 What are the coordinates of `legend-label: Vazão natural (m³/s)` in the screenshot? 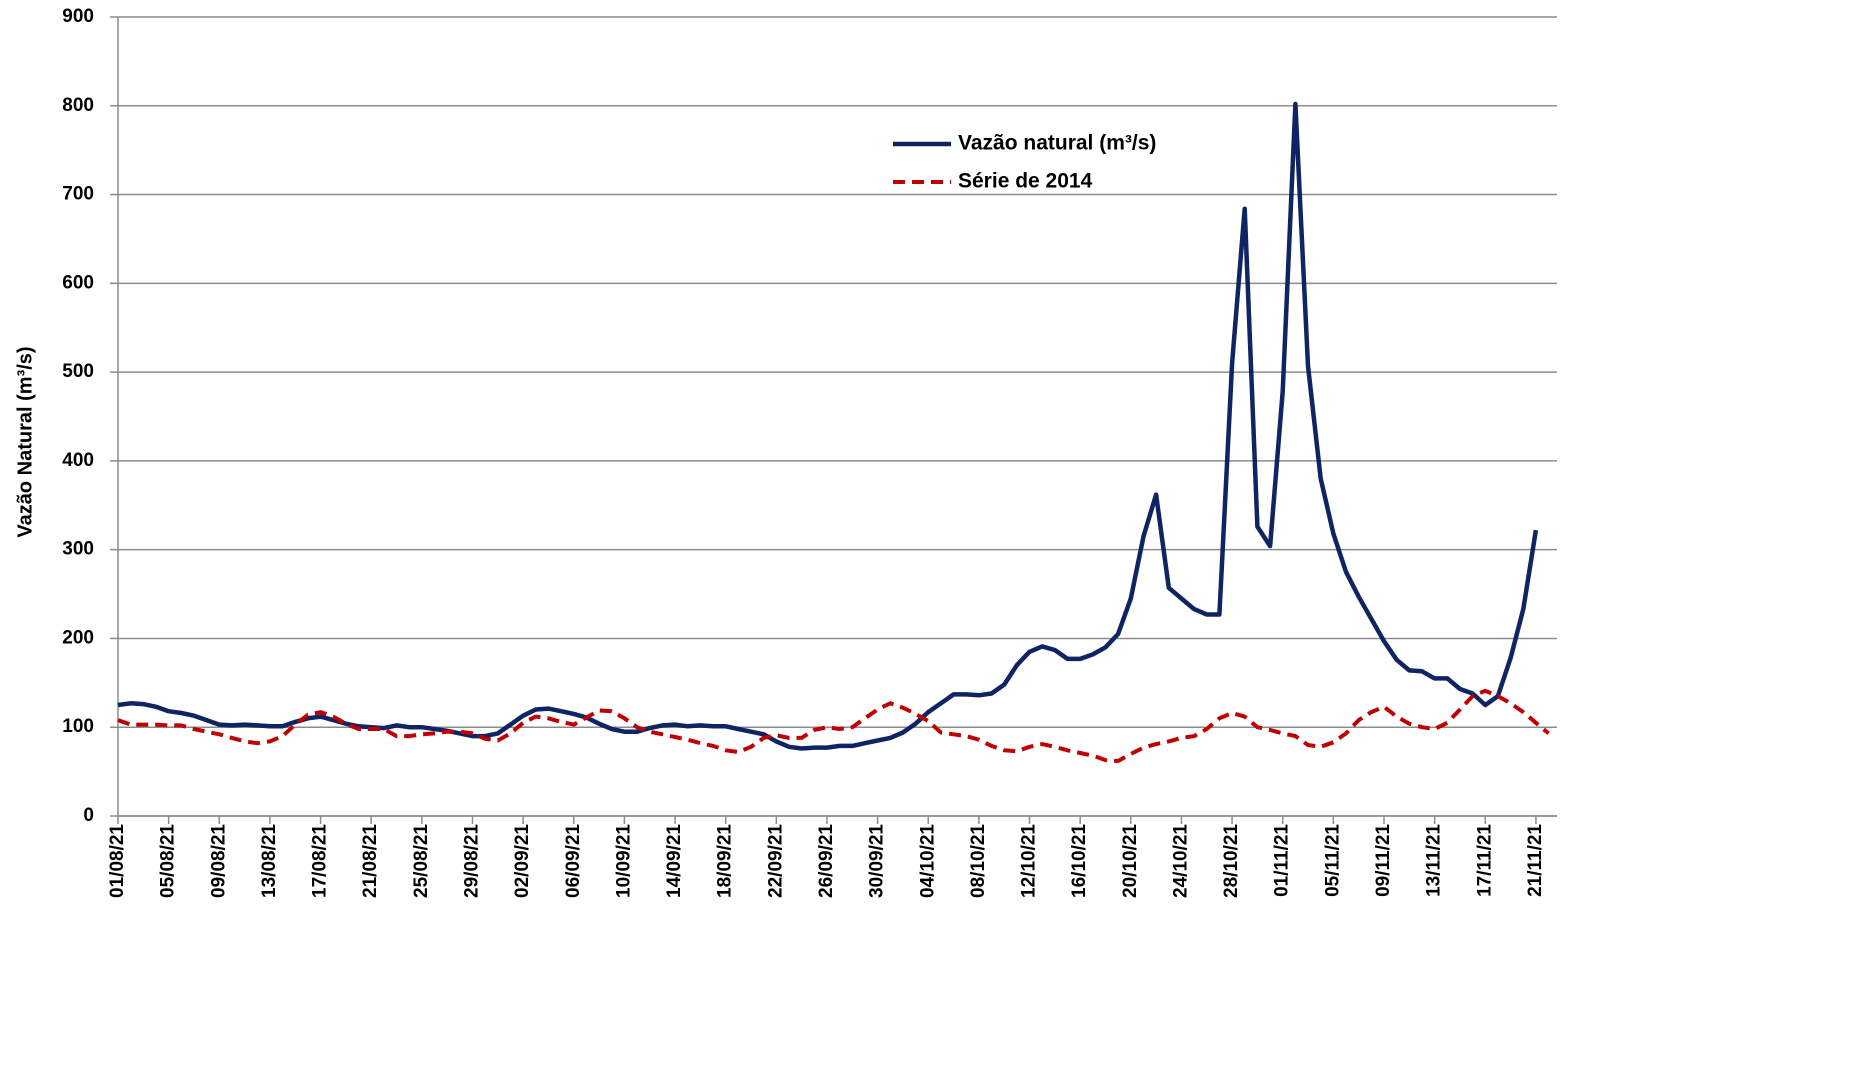 It's located at (1057, 143).